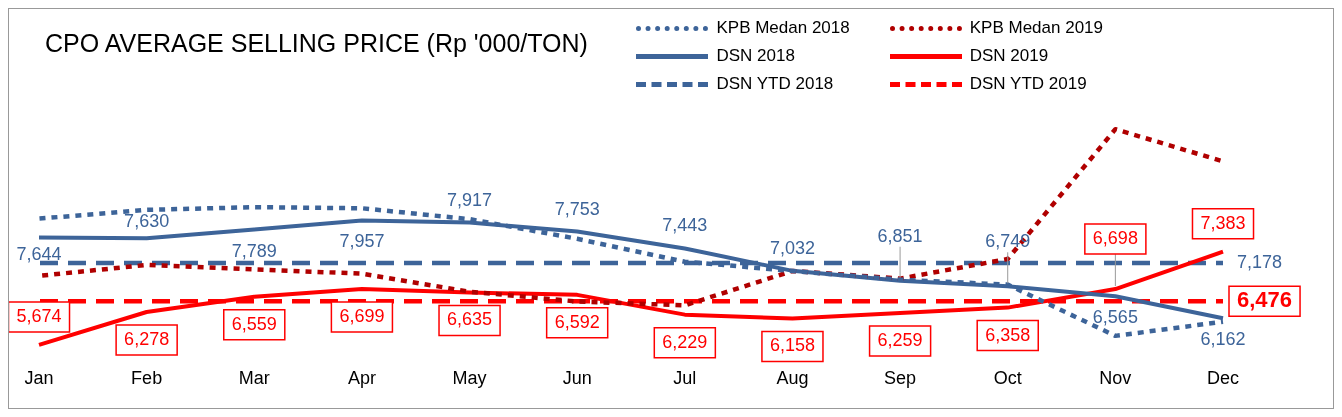 The width and height of the screenshot is (1342, 417). What do you see at coordinates (147, 221) in the screenshot?
I see `data-label: 7,630` at bounding box center [147, 221].